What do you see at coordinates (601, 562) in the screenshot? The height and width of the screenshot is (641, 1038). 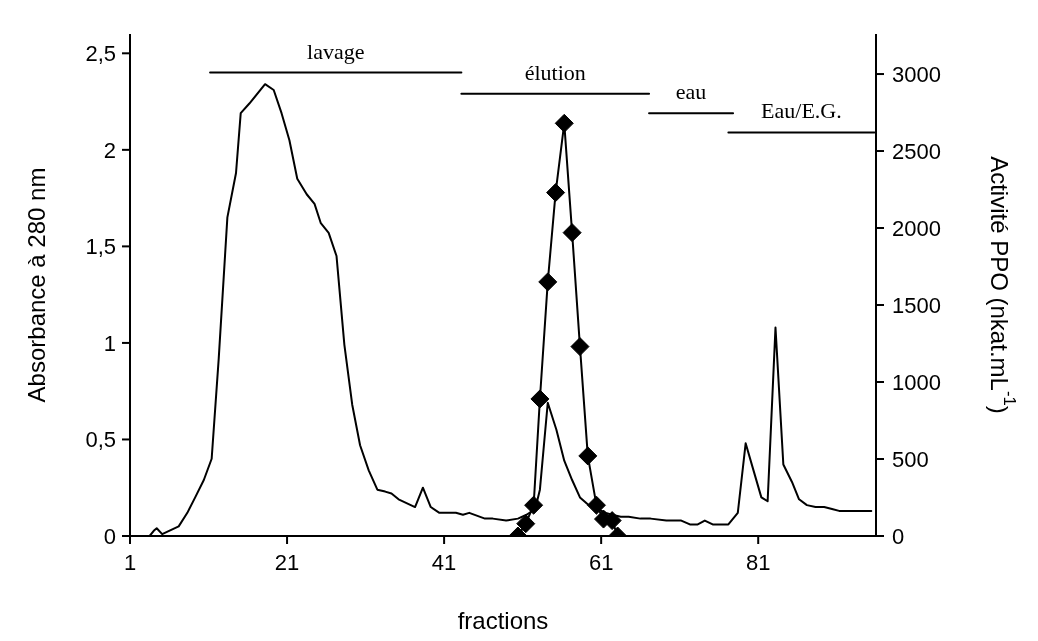 I see `x-tick-label: 61` at bounding box center [601, 562].